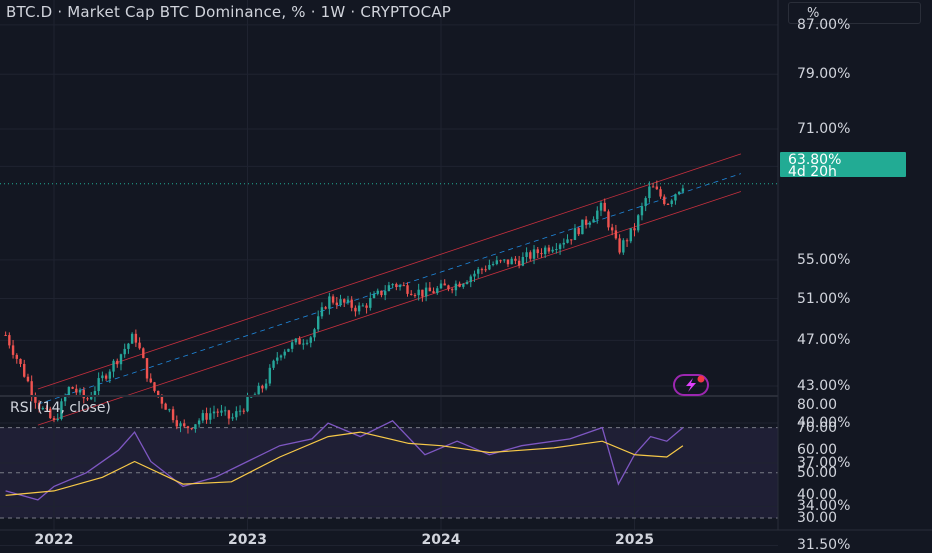 Image resolution: width=932 pixels, height=553 pixels. What do you see at coordinates (344, 463) in the screenshot?
I see `rsi-ma-line` at bounding box center [344, 463].